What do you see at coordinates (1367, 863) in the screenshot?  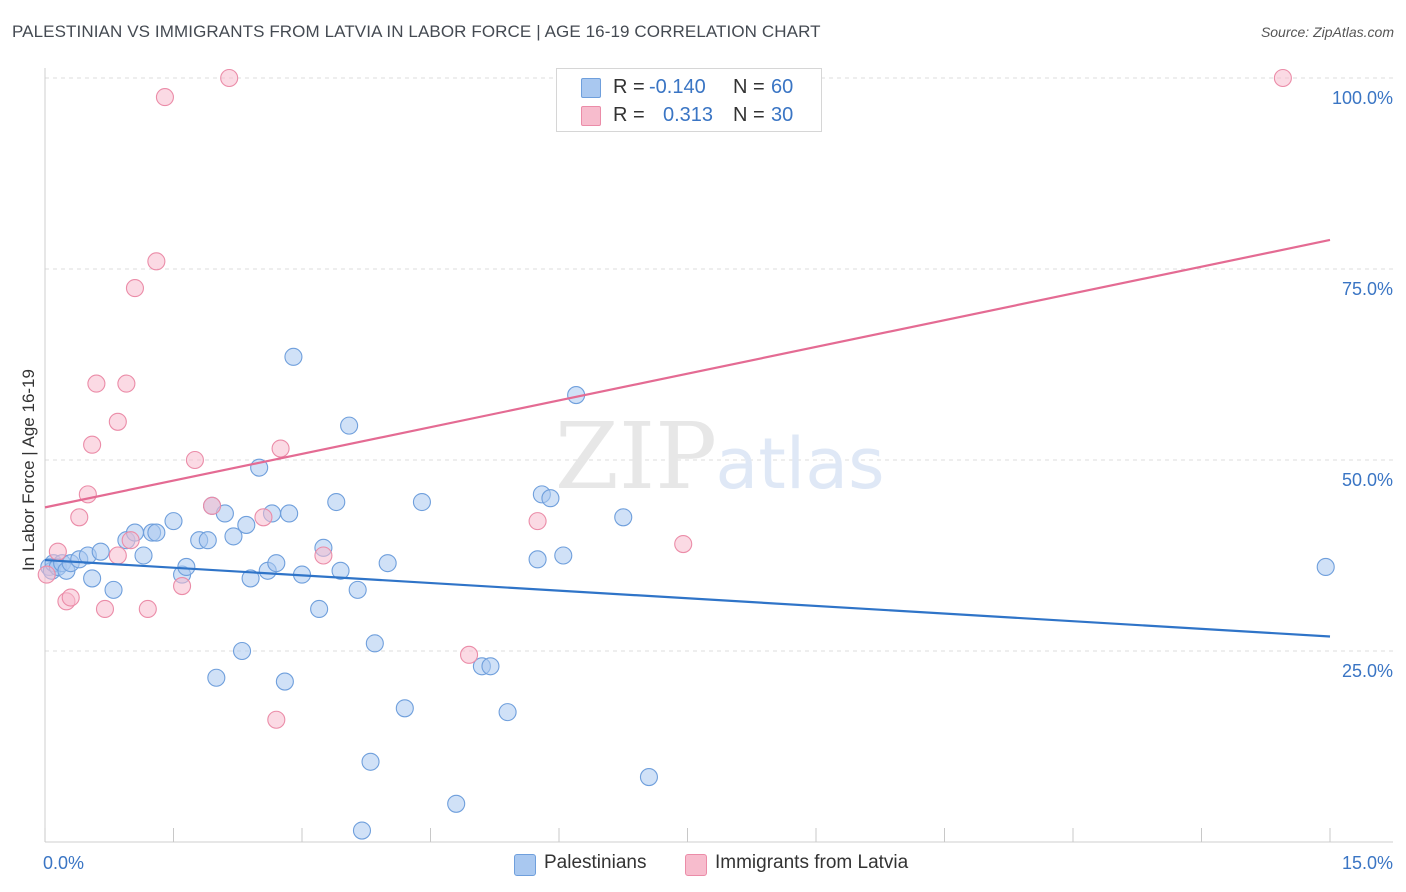 I see `x-tick-label: 15.0%` at bounding box center [1367, 863].